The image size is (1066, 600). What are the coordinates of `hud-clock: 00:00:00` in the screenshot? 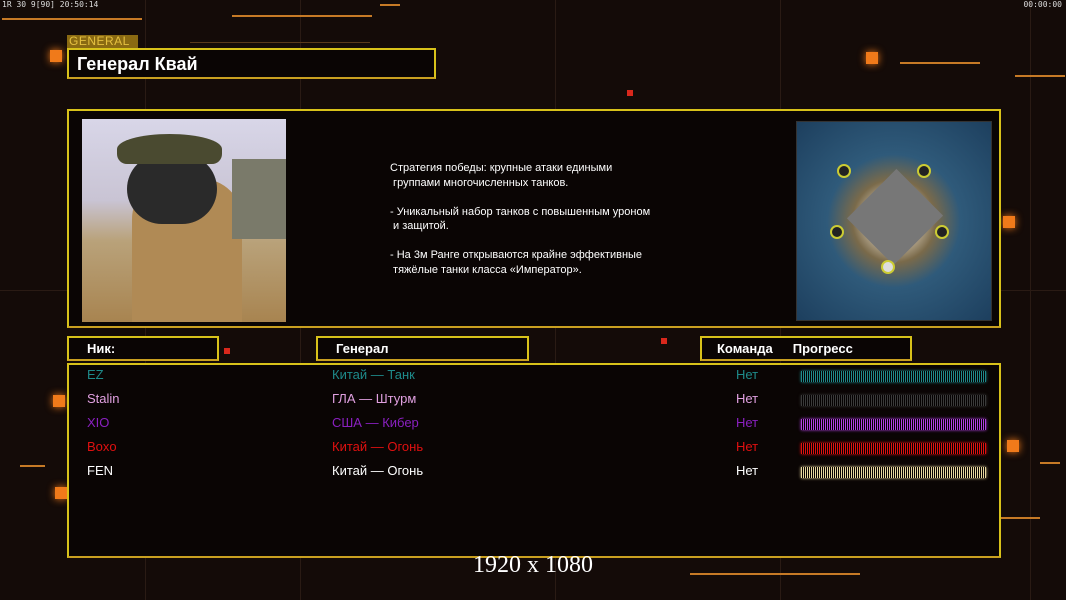 It's located at (1042, 4).